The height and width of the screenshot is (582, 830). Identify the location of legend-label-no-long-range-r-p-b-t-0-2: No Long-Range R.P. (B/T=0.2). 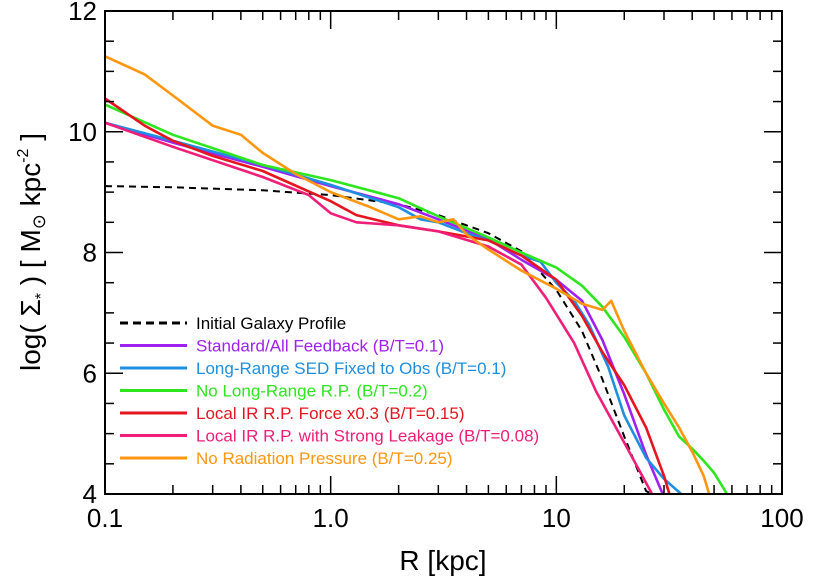
(312, 391).